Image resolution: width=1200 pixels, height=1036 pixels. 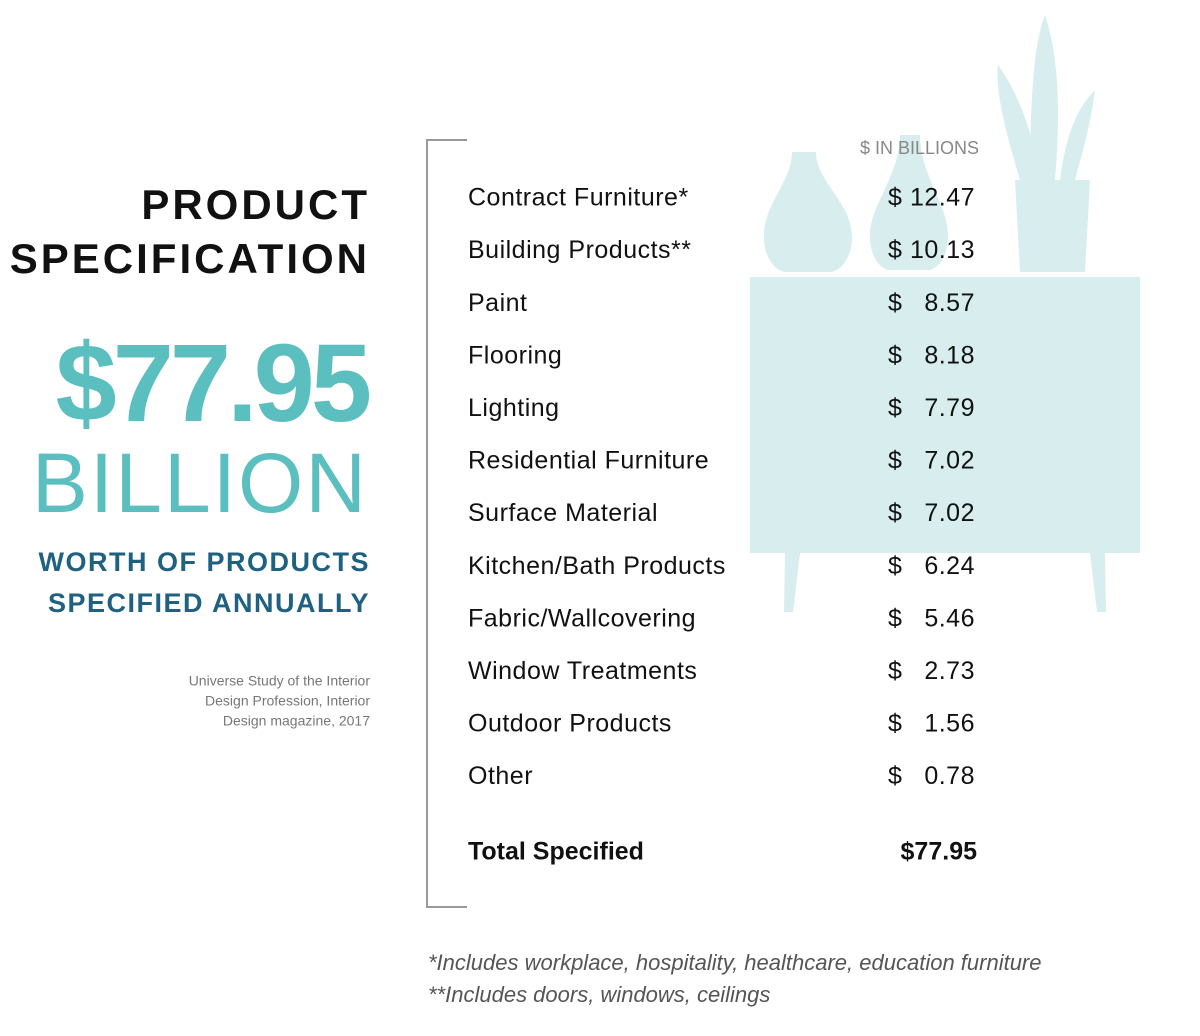 What do you see at coordinates (570, 724) in the screenshot?
I see `row-label: Outdoor Products` at bounding box center [570, 724].